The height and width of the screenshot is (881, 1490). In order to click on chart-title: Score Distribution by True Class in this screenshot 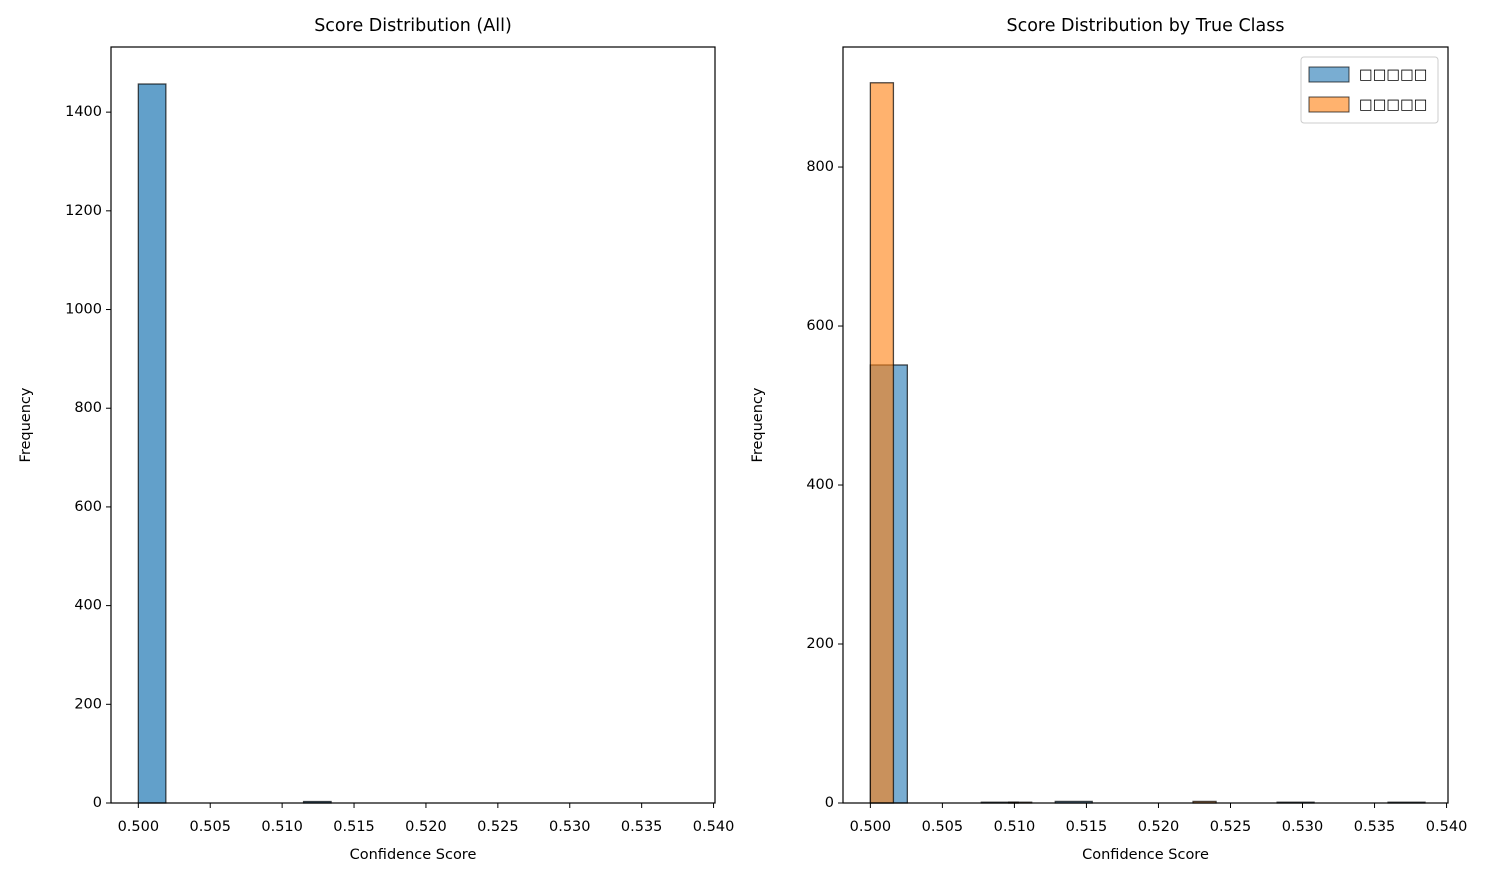, I will do `click(1145, 26)`.